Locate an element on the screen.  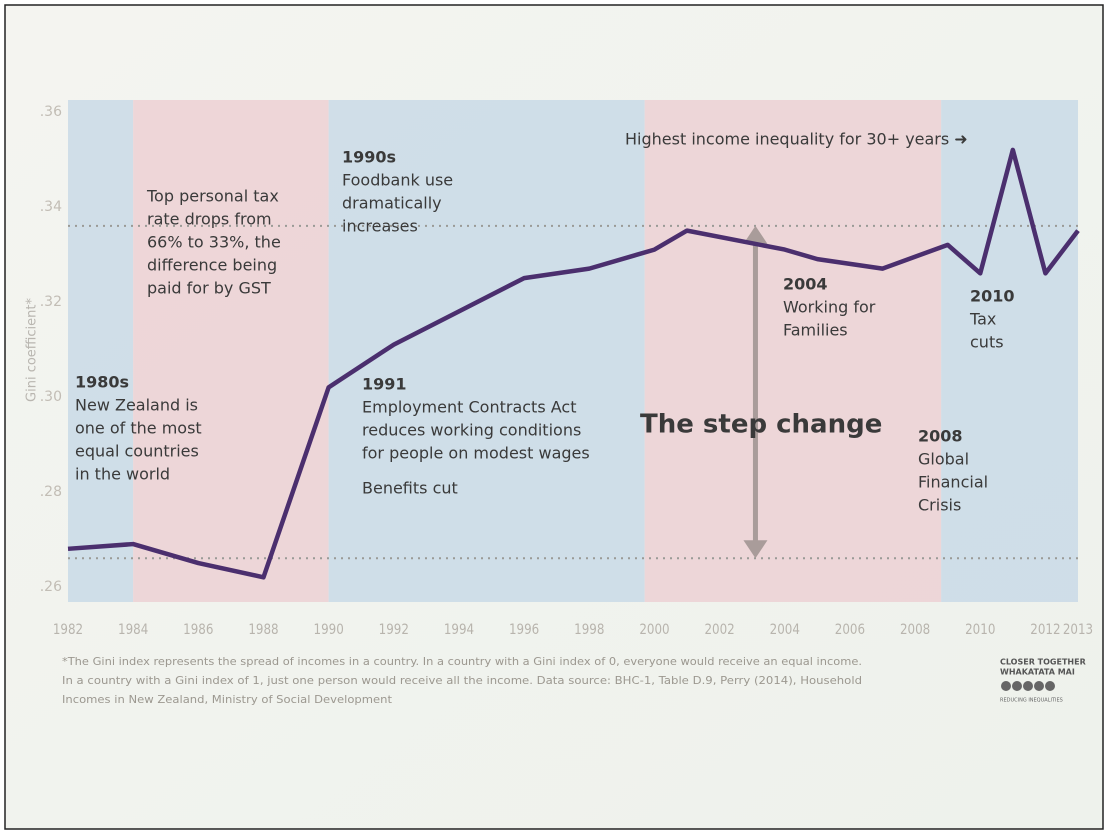
annotation-text: equal countries is located at coordinates (137, 451).